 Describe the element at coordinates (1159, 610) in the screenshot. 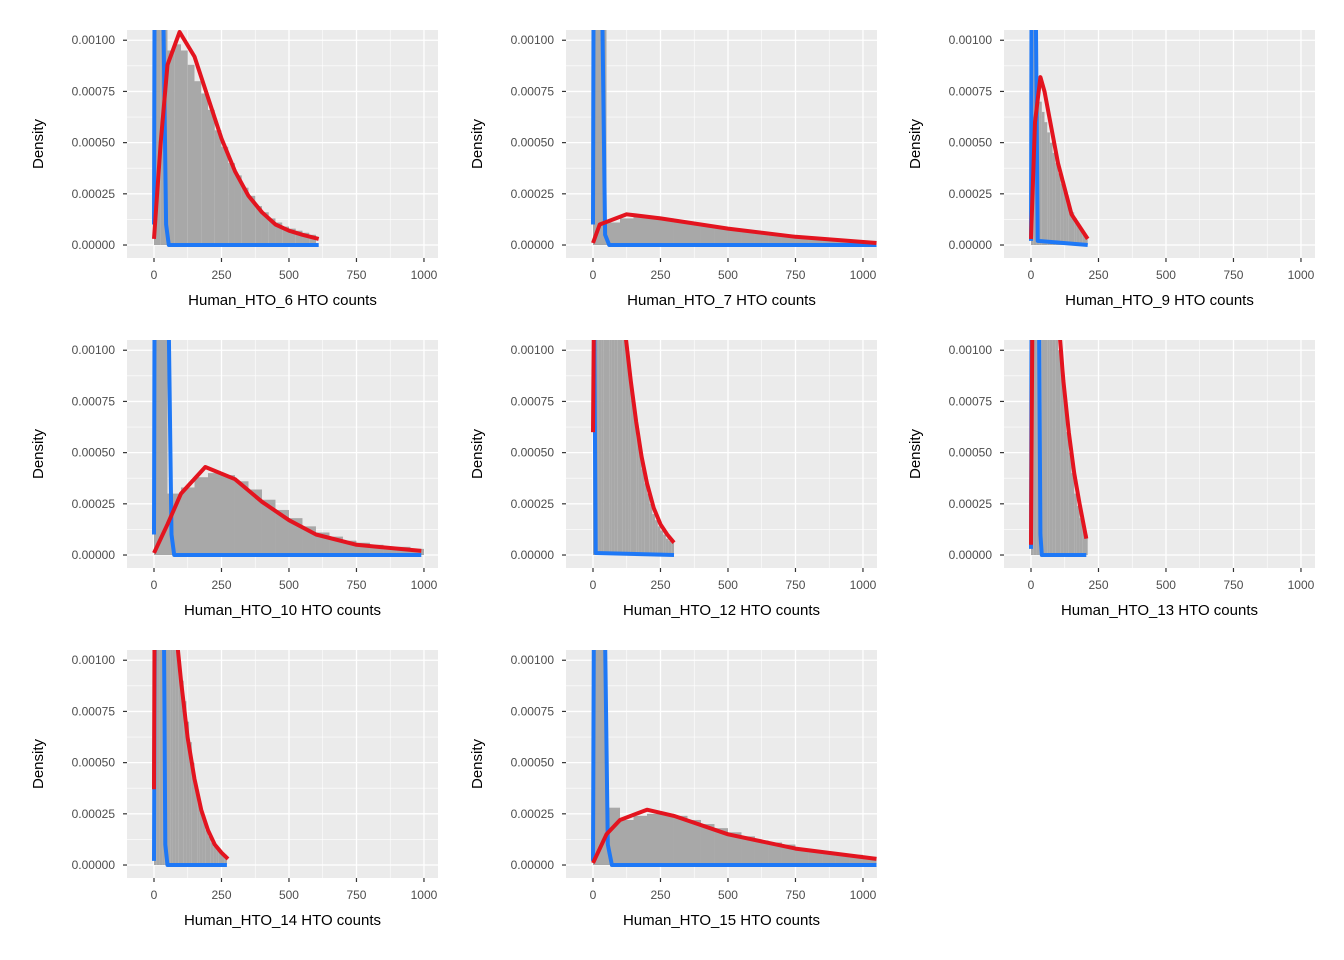

I see `x-axis-title: Human_HTO_13 HTO counts` at that location.